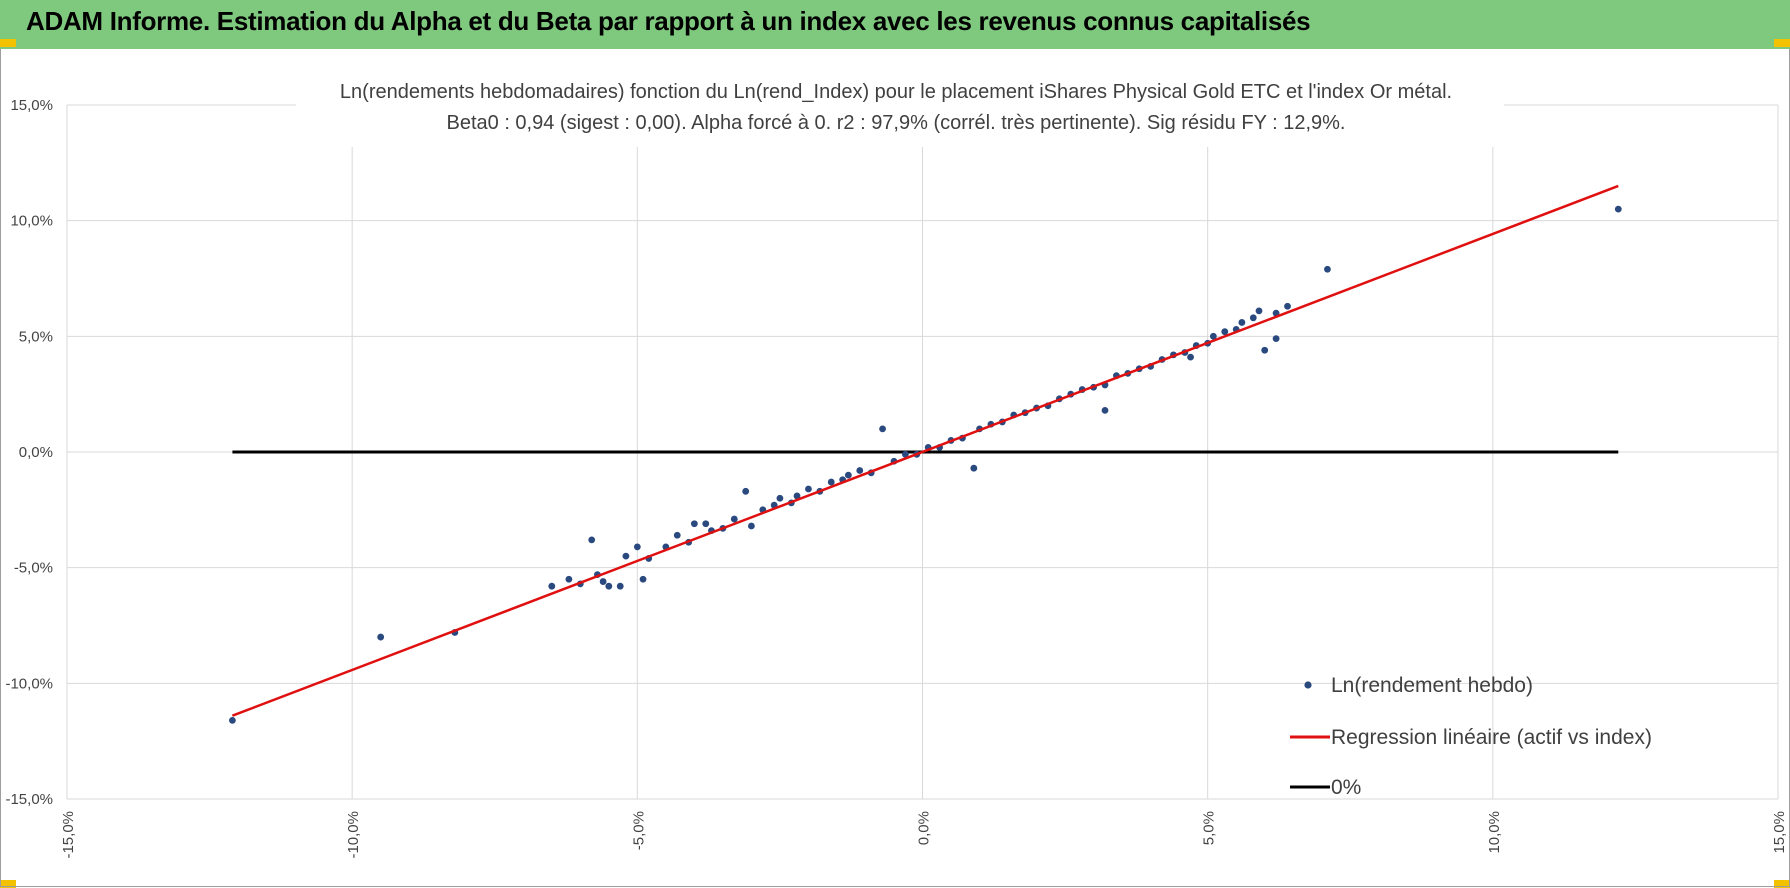 Image resolution: width=1790 pixels, height=888 pixels. What do you see at coordinates (1346, 787) in the screenshot?
I see `legend-label-zero: 0%` at bounding box center [1346, 787].